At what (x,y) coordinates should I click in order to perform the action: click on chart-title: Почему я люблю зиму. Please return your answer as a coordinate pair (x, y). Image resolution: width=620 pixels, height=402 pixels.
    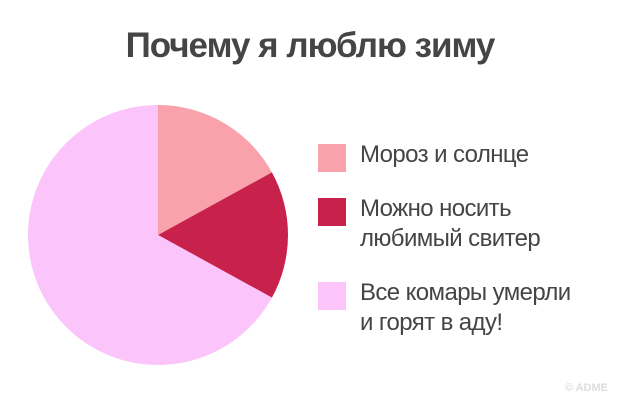
    Looking at the image, I should click on (310, 45).